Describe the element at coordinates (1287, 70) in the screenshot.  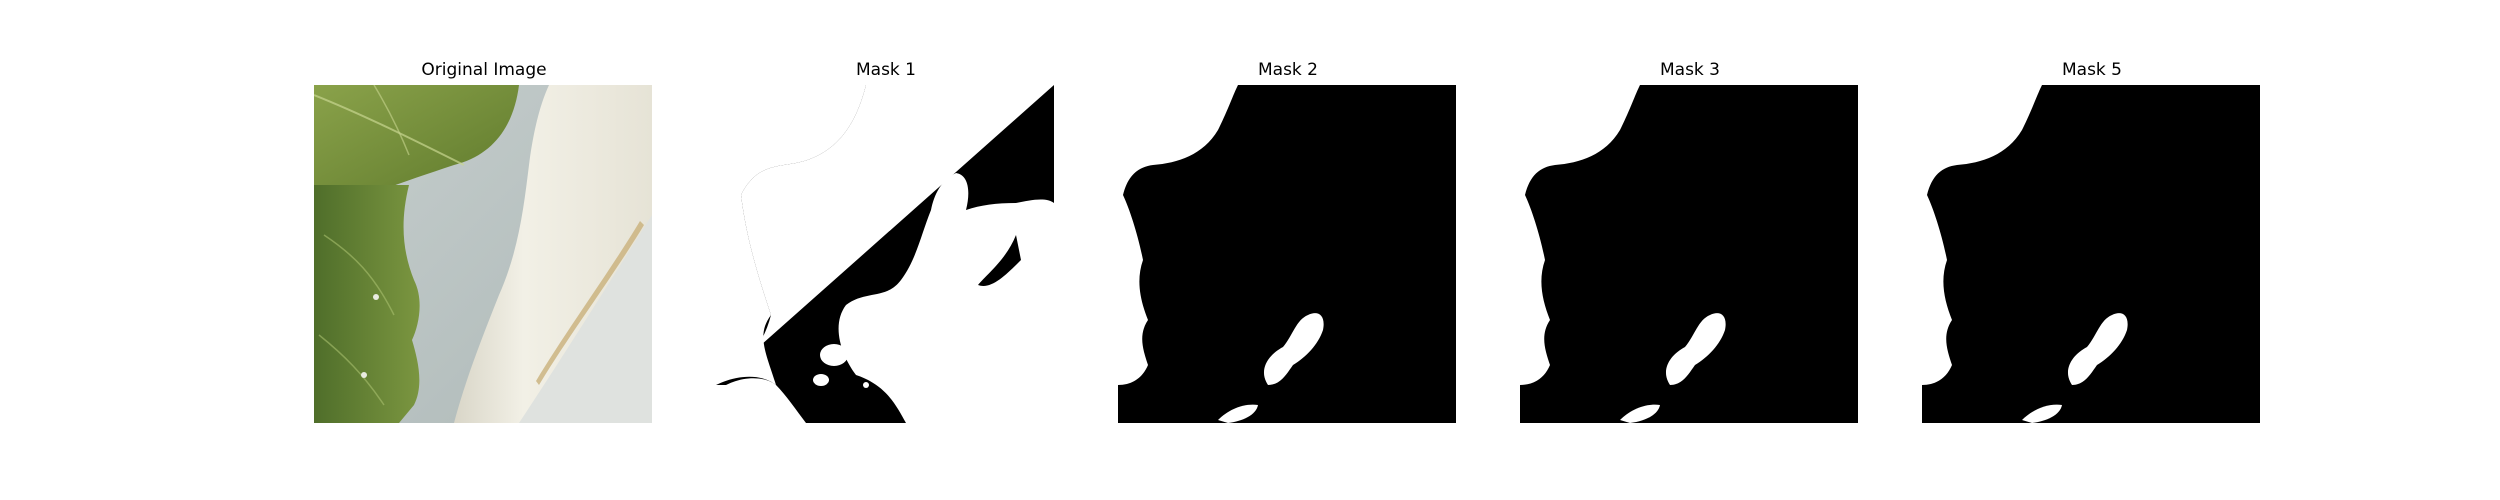
I see `panel-title: Mask 2` at that location.